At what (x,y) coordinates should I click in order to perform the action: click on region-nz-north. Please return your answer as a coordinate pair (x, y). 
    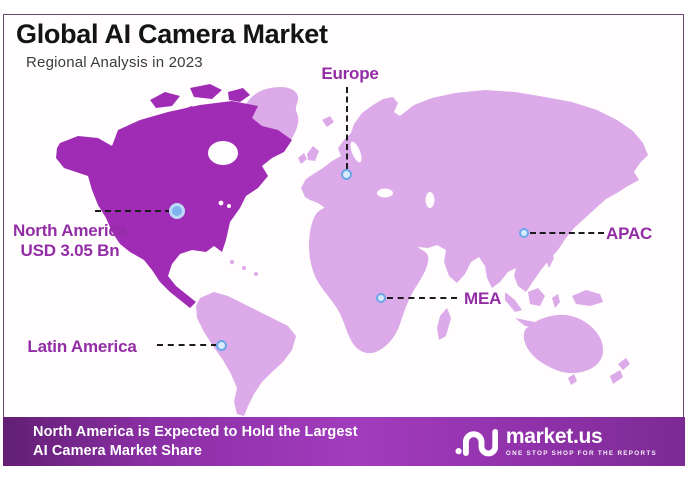
    Looking at the image, I should click on (624, 364).